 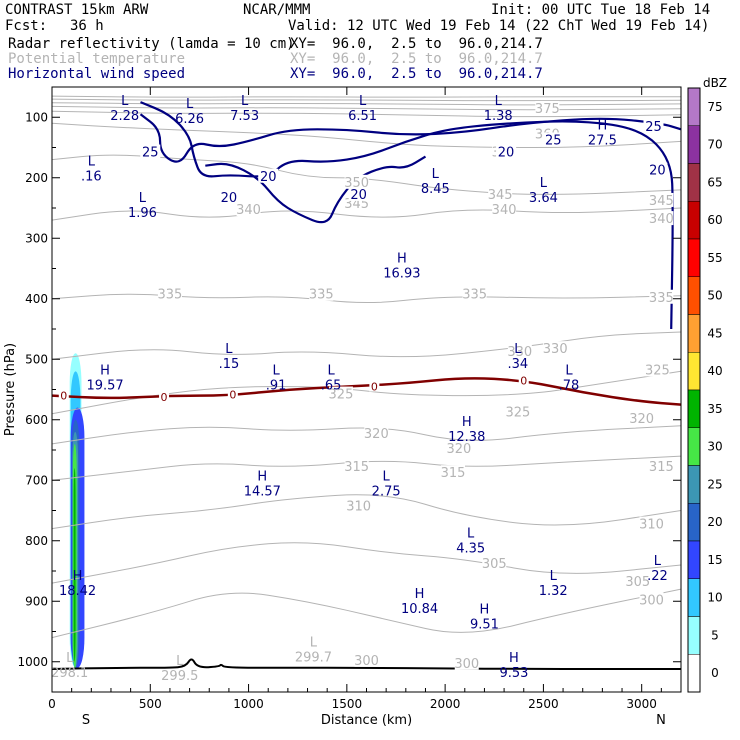 What do you see at coordinates (543, 704) in the screenshot?
I see `x-tick-label-5: 2500` at bounding box center [543, 704].